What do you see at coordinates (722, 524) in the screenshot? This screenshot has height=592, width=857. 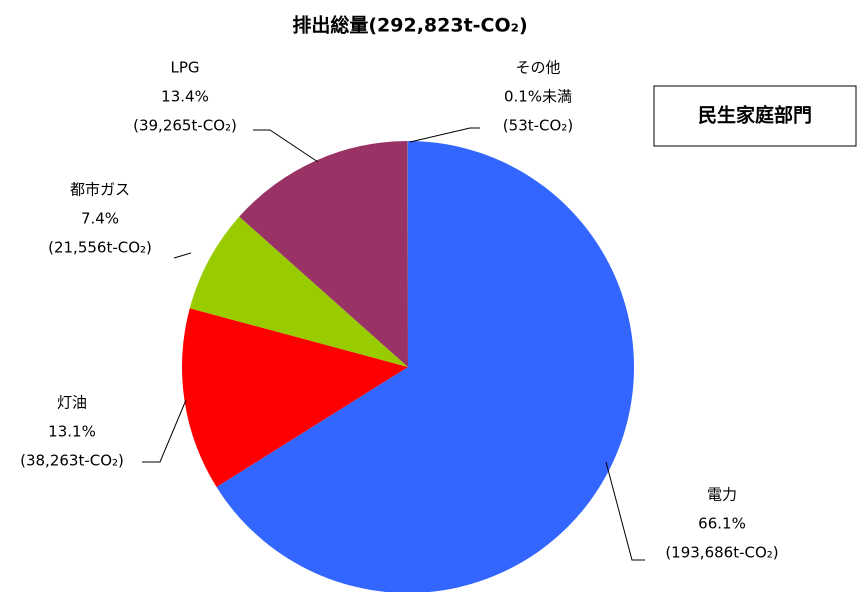 I see `slice-value-label: 66.1%` at bounding box center [722, 524].